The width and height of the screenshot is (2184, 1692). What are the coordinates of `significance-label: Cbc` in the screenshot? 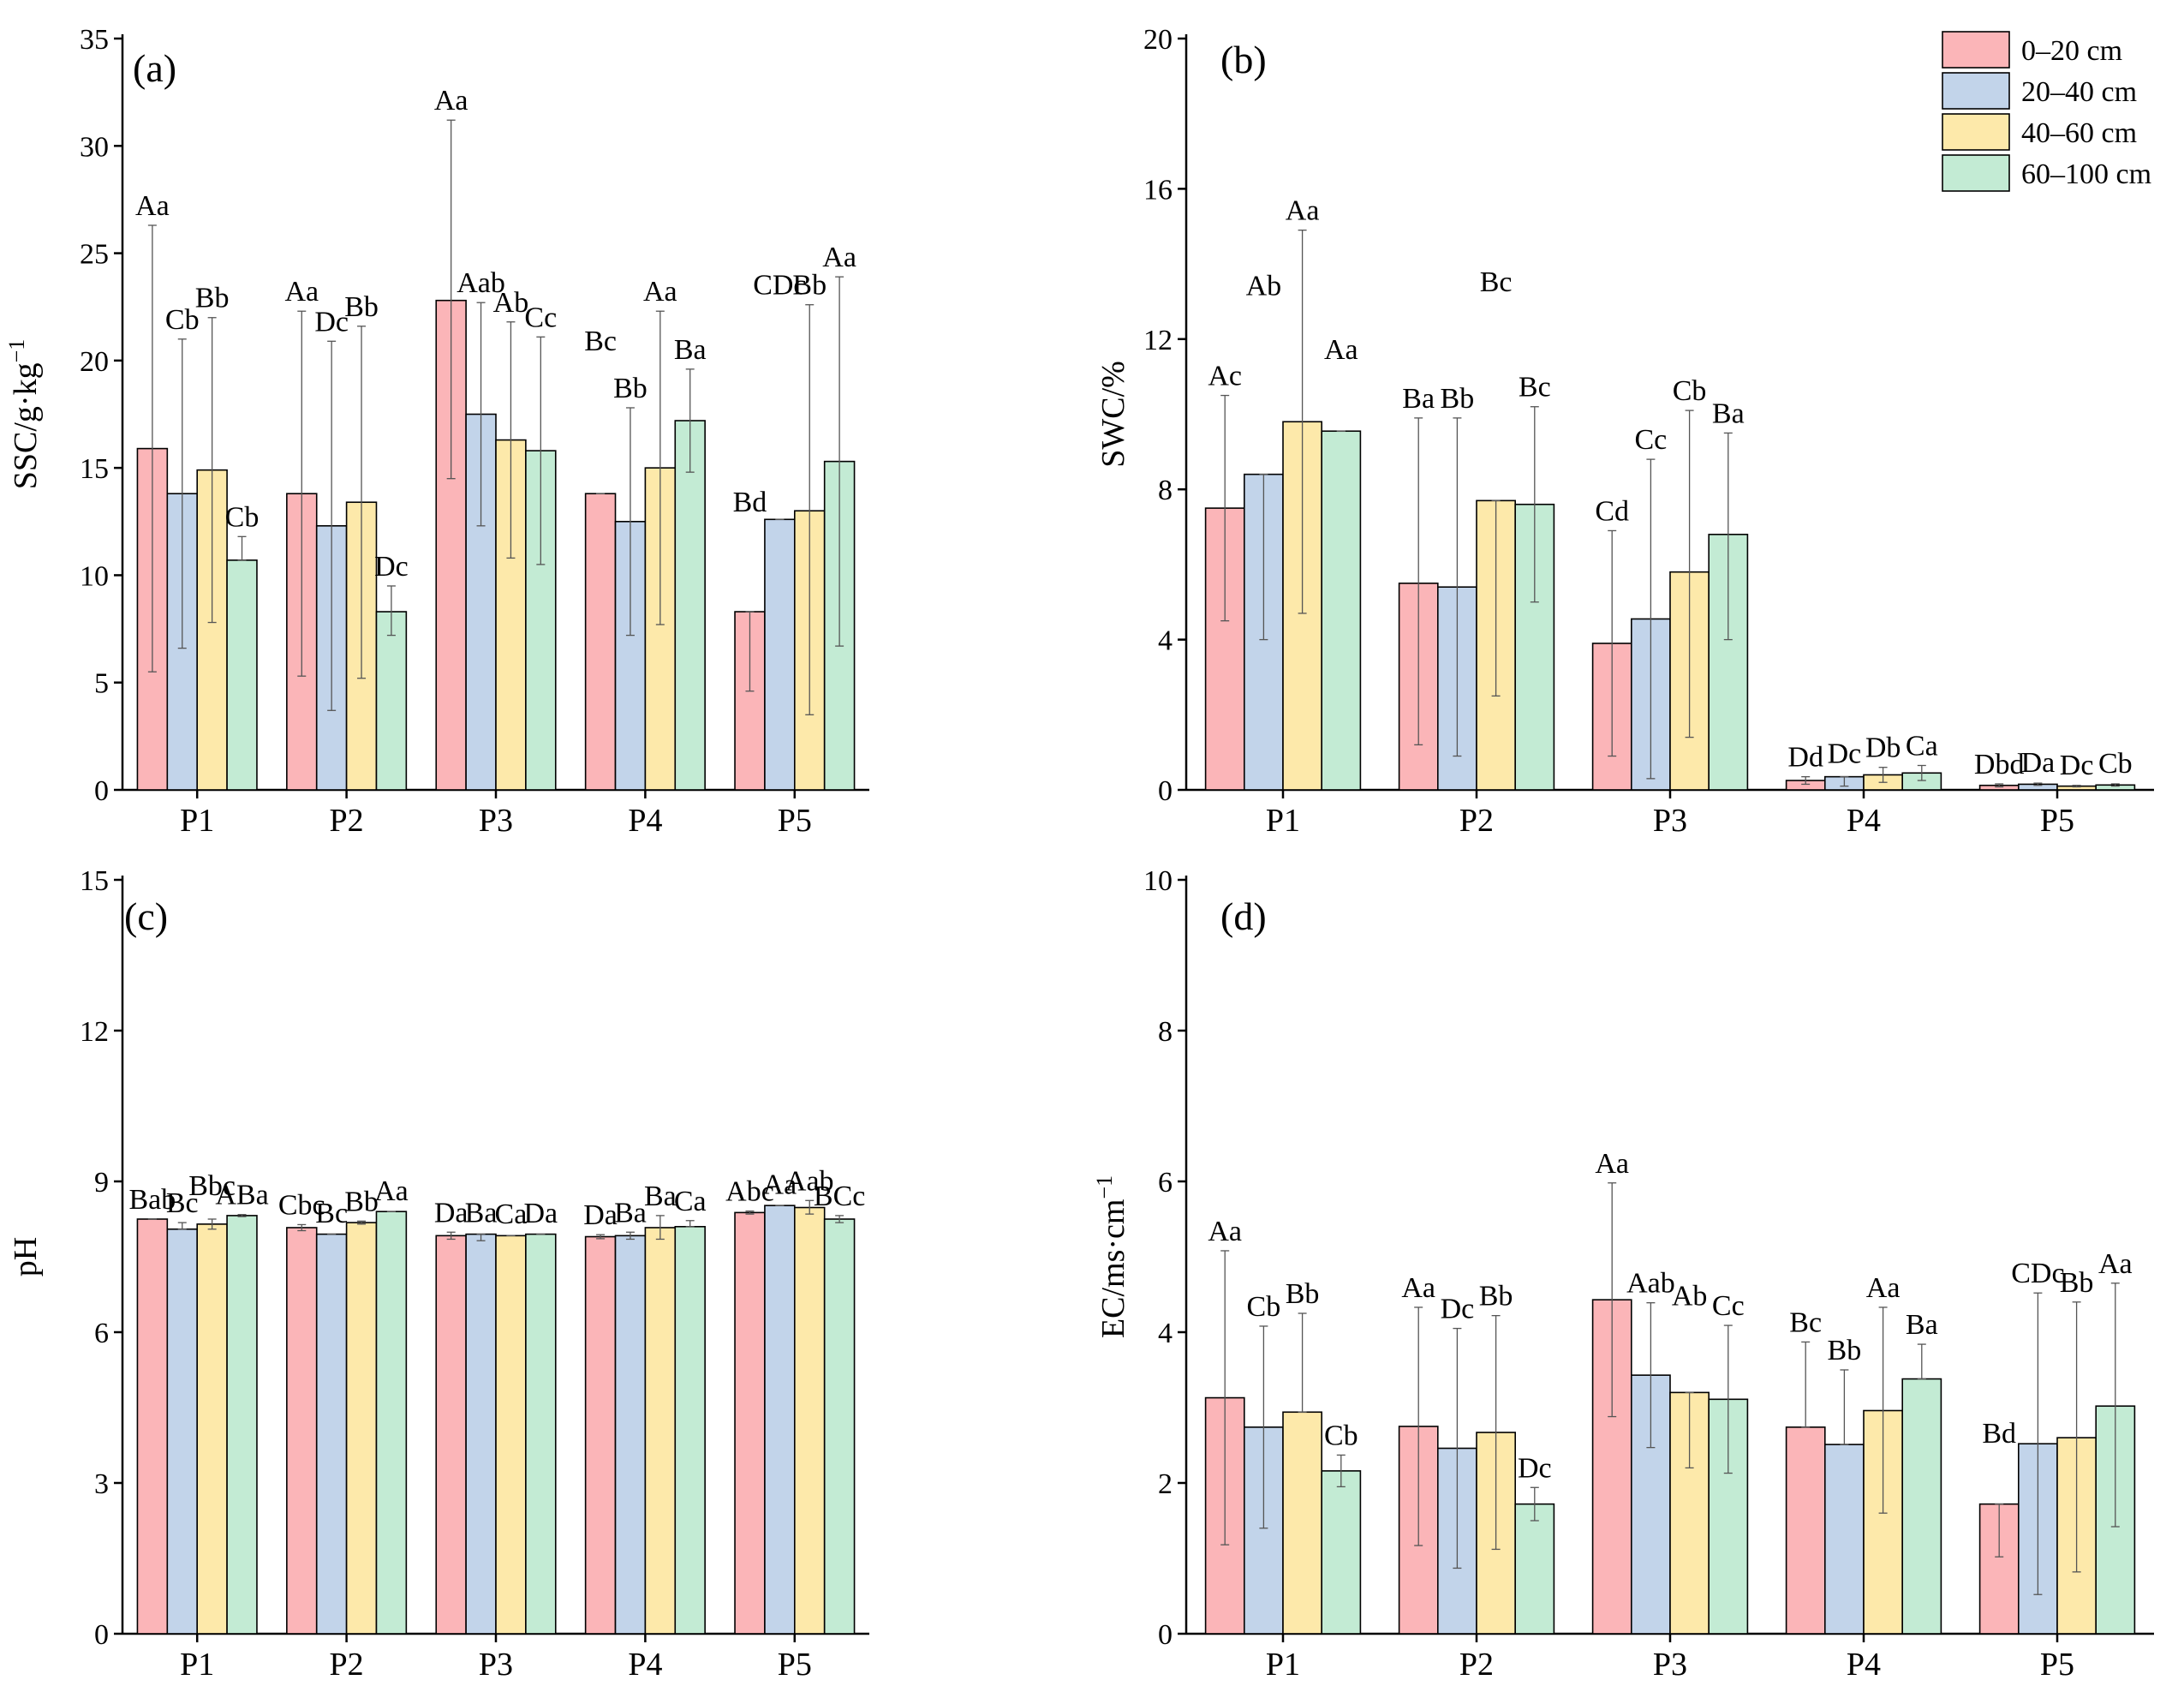 It's located at (301, 1205).